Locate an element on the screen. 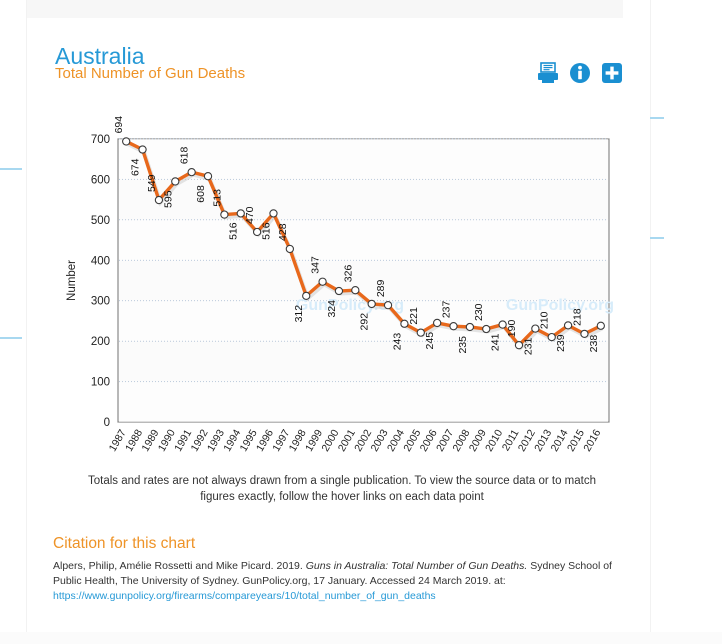 The height and width of the screenshot is (644, 722). data-point-label: 241 is located at coordinates (496, 342).